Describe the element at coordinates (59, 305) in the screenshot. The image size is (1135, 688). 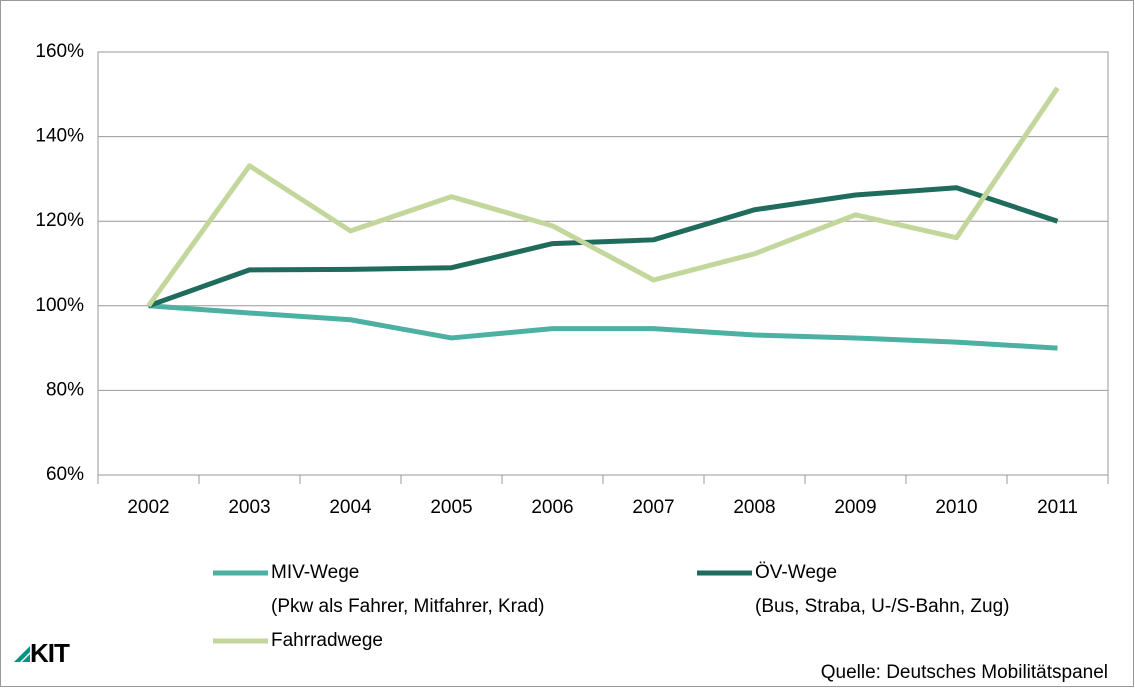
I see `y-tick-label: 100%` at that location.